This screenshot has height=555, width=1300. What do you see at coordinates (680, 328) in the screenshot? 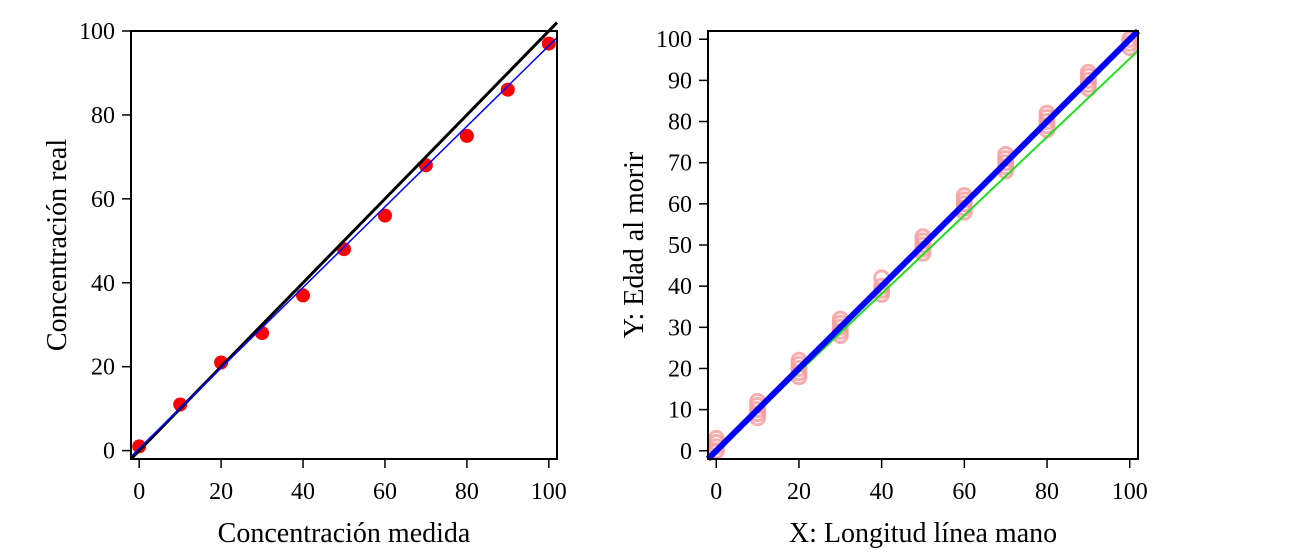
I see `y-tick-label: 30` at bounding box center [680, 328].